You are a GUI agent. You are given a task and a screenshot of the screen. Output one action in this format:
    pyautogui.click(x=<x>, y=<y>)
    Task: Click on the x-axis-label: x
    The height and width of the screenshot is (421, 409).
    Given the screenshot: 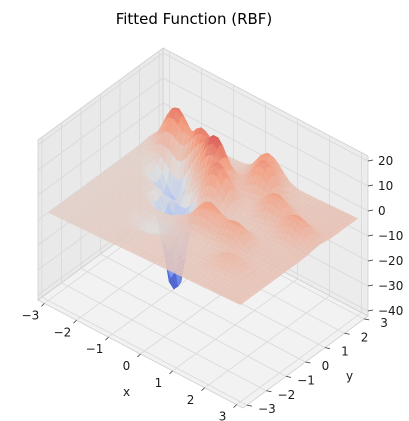 What is the action you would take?
    pyautogui.click(x=126, y=392)
    